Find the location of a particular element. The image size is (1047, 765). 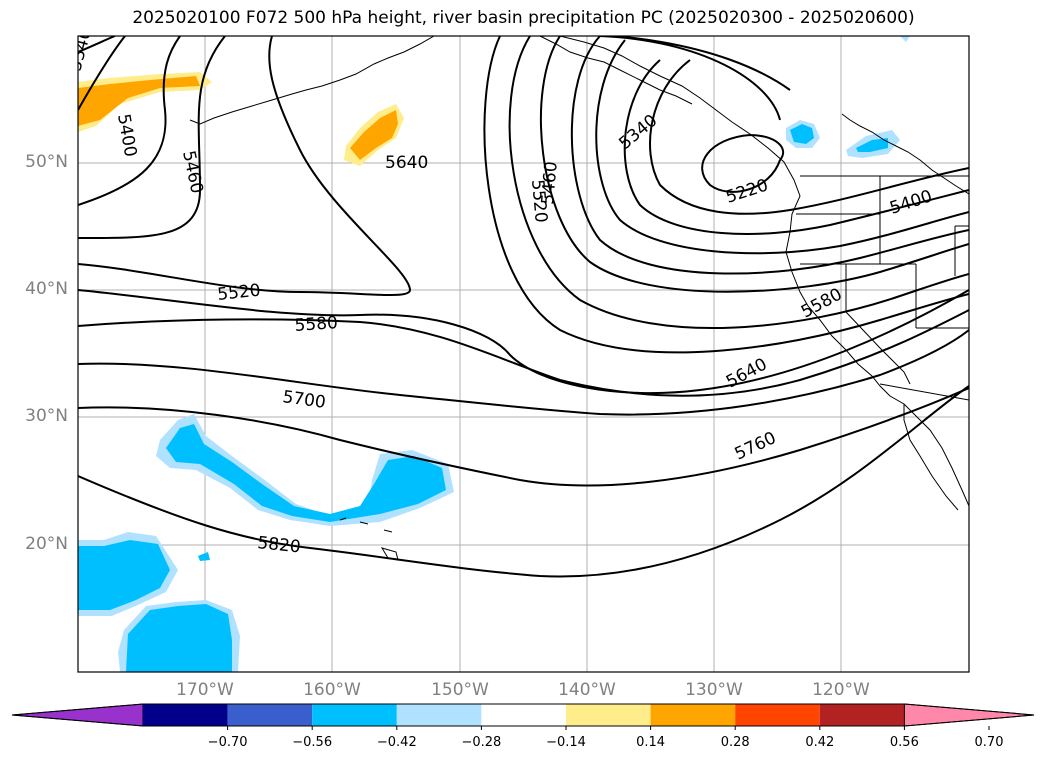

colorbar-tick-label: −0.42 is located at coordinates (396, 742).